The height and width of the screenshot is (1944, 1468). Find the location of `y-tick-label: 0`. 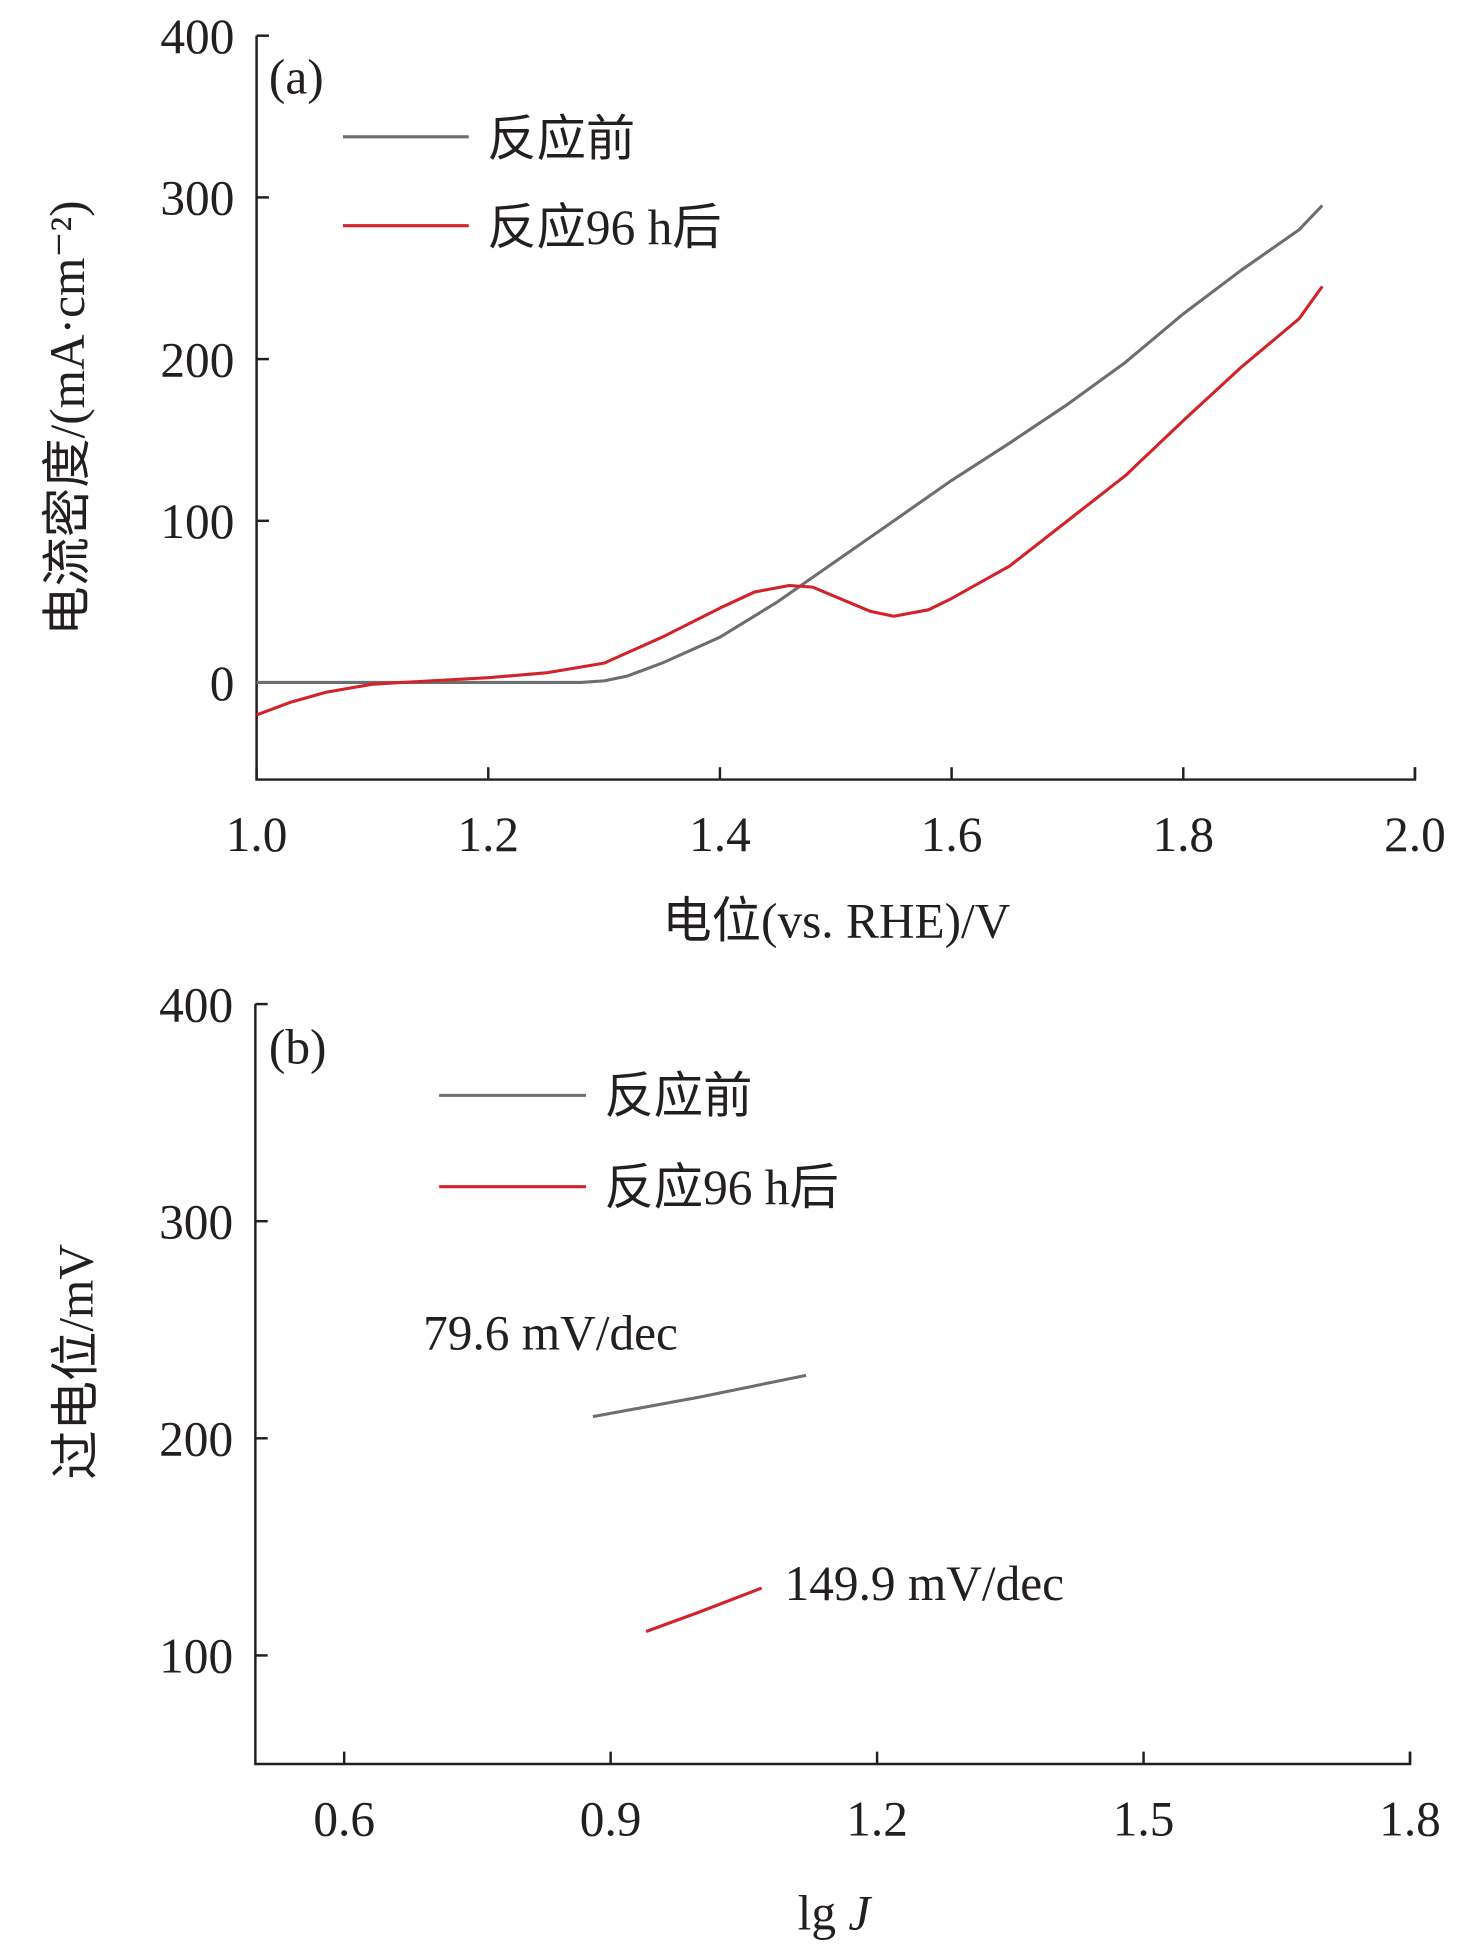

y-tick-label: 0 is located at coordinates (222, 683).